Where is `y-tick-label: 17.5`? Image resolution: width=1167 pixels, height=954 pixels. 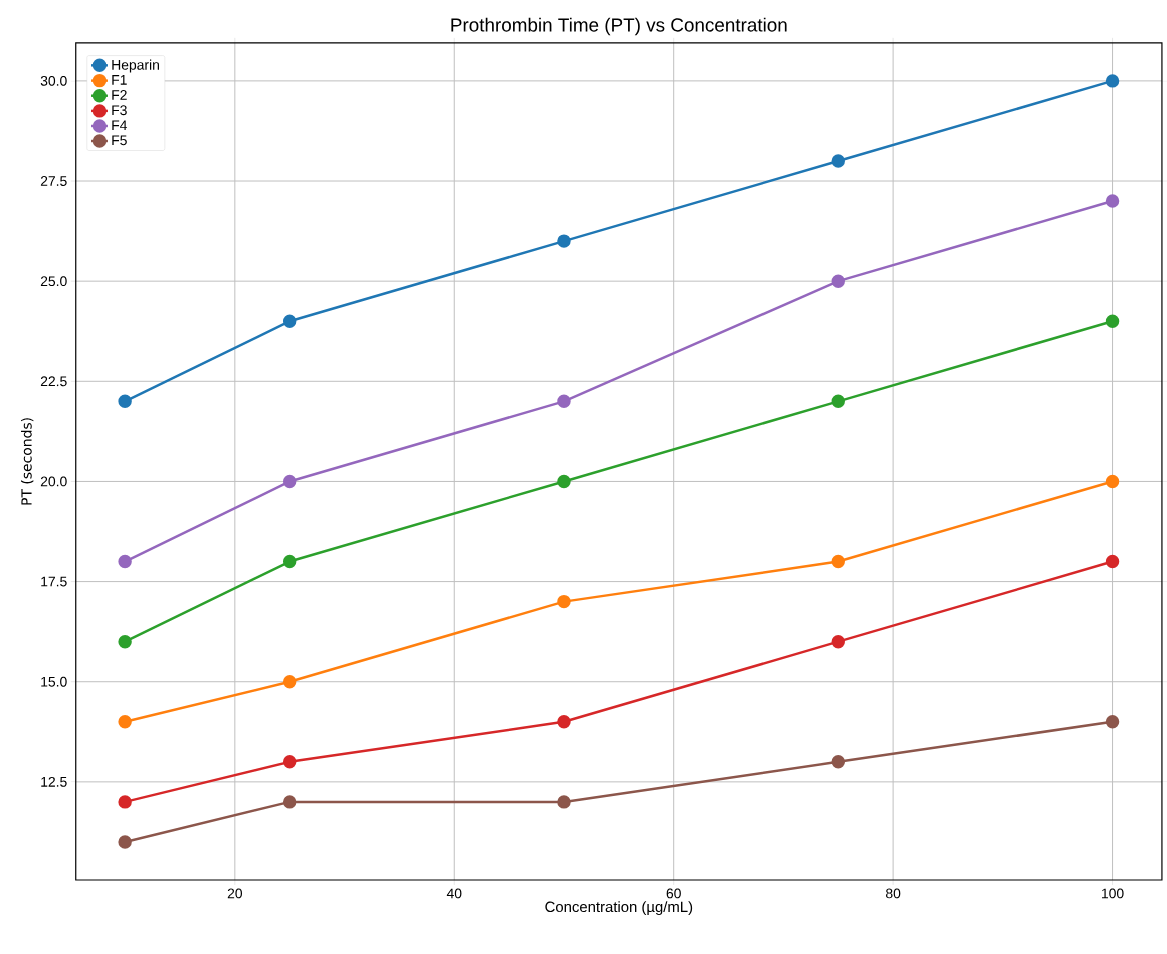 y-tick-label: 17.5 is located at coordinates (54, 581).